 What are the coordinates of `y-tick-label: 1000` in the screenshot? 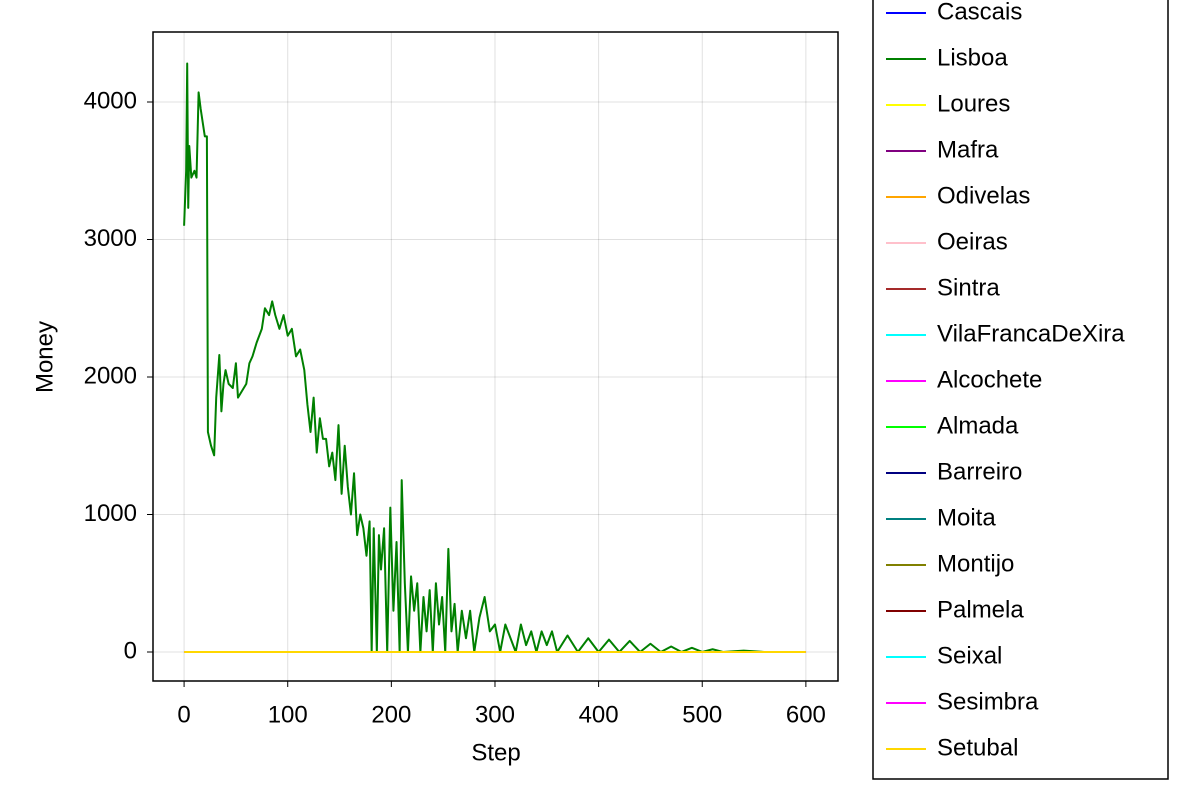 It's located at (110, 513).